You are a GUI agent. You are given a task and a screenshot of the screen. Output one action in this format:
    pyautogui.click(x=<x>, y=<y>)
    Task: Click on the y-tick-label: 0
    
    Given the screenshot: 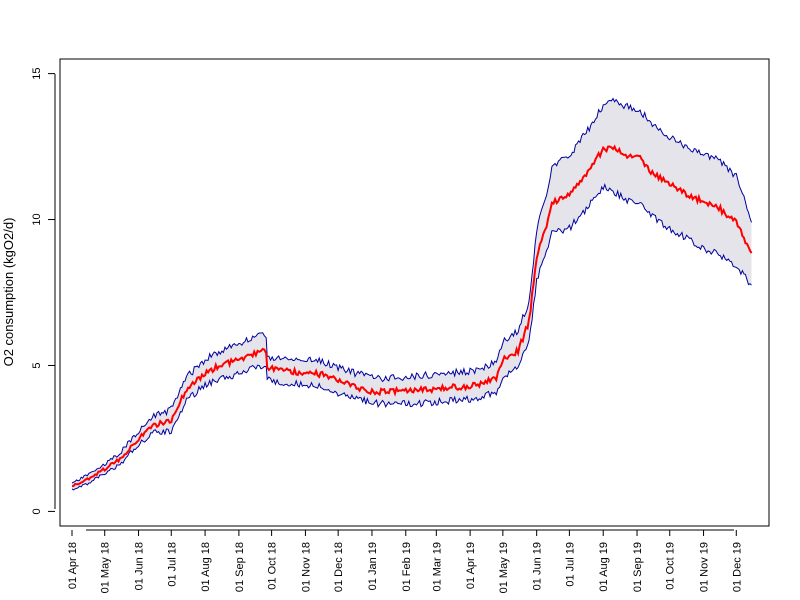 What is the action you would take?
    pyautogui.click(x=37, y=511)
    